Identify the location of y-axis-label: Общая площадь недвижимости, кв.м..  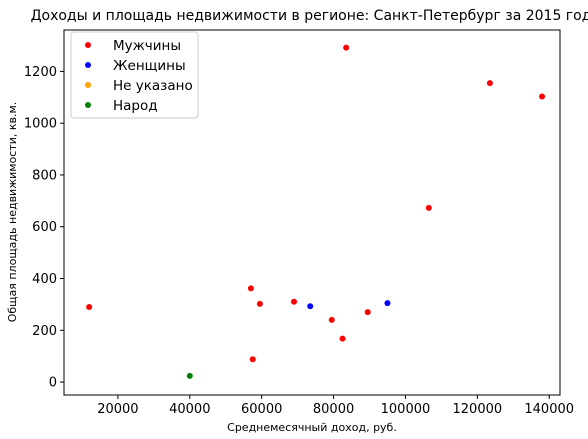
(12, 212).